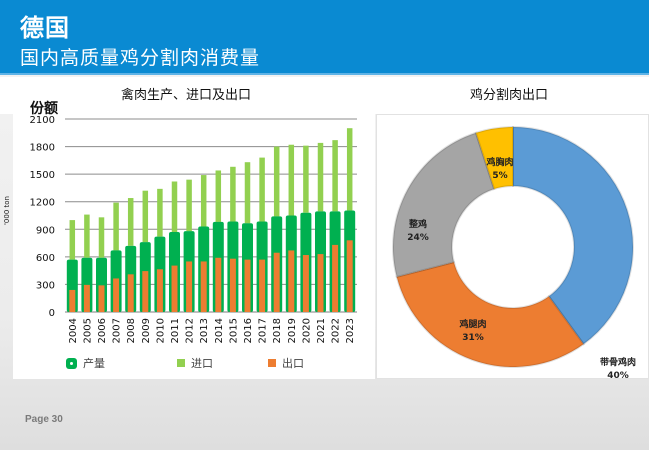  What do you see at coordinates (45, 230) in the screenshot?
I see `y-tick-label: 900` at bounding box center [45, 230].